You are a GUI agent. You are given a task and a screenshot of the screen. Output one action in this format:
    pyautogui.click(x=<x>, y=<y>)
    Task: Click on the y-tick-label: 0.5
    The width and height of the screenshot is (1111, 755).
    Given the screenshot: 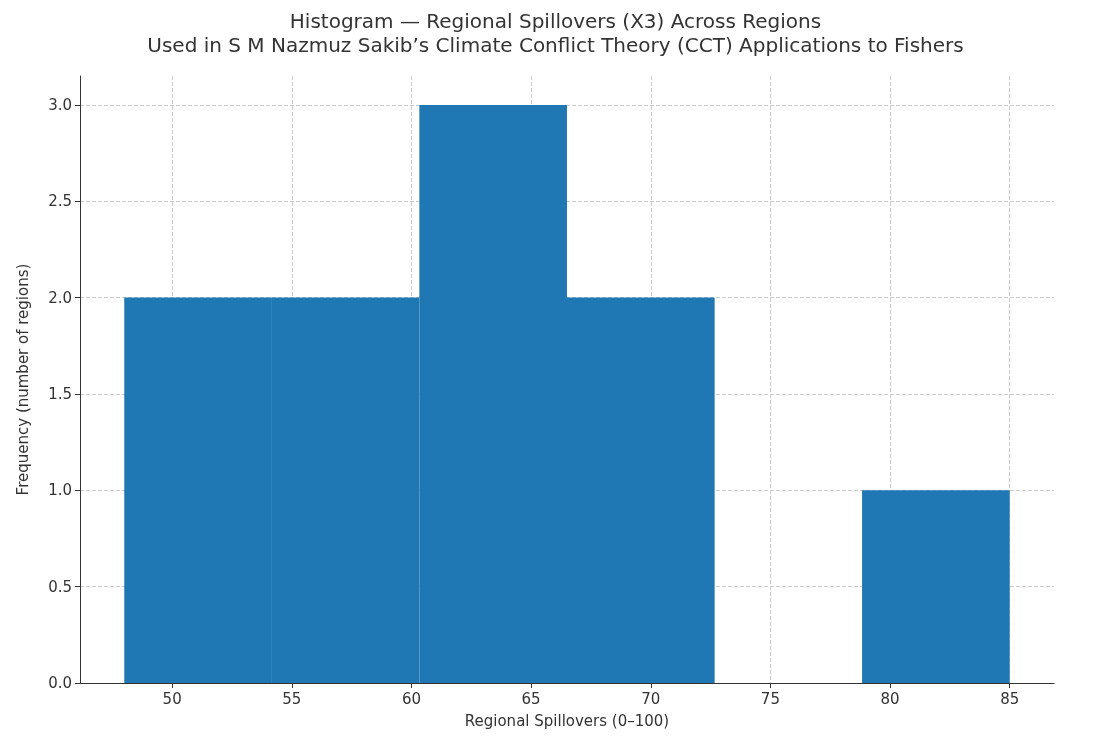 What is the action you would take?
    pyautogui.click(x=60, y=586)
    